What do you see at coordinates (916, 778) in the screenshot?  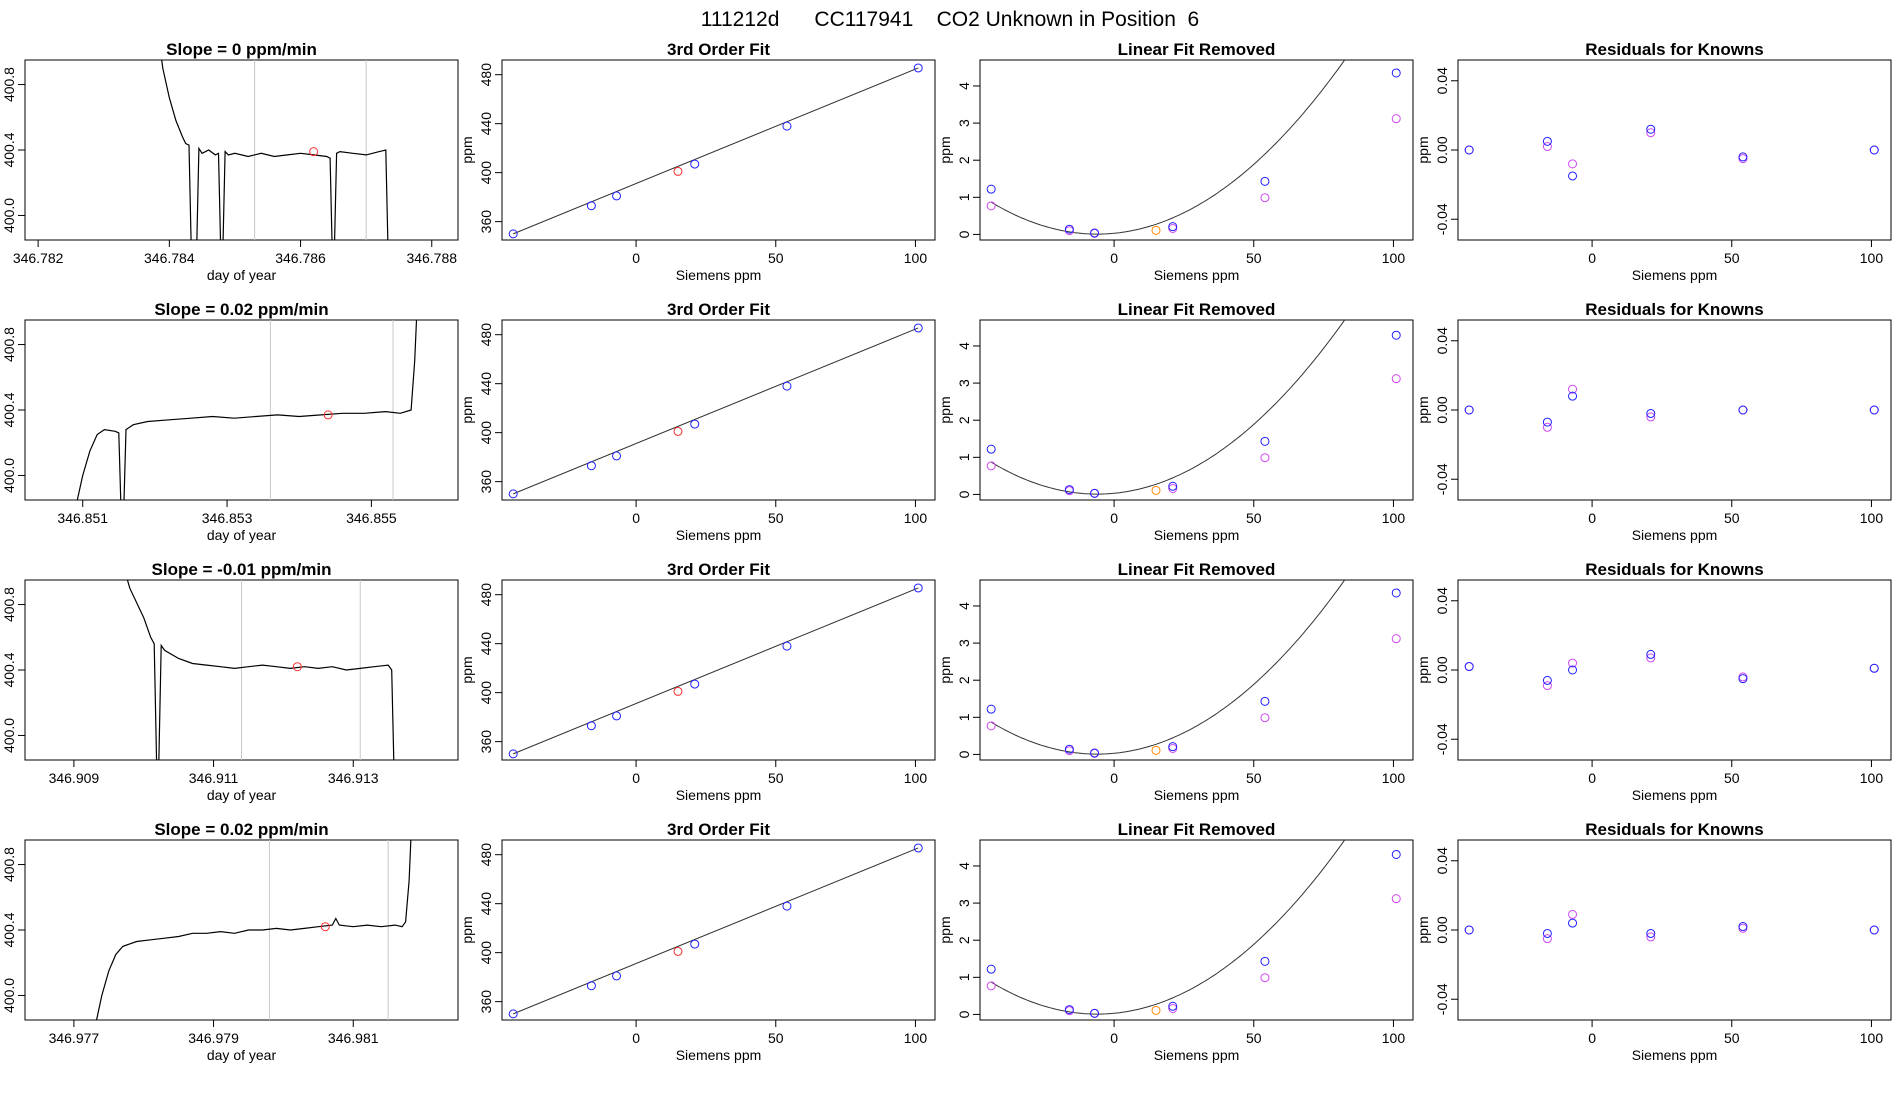 I see `chart10-xtick-label: 100` at bounding box center [916, 778].